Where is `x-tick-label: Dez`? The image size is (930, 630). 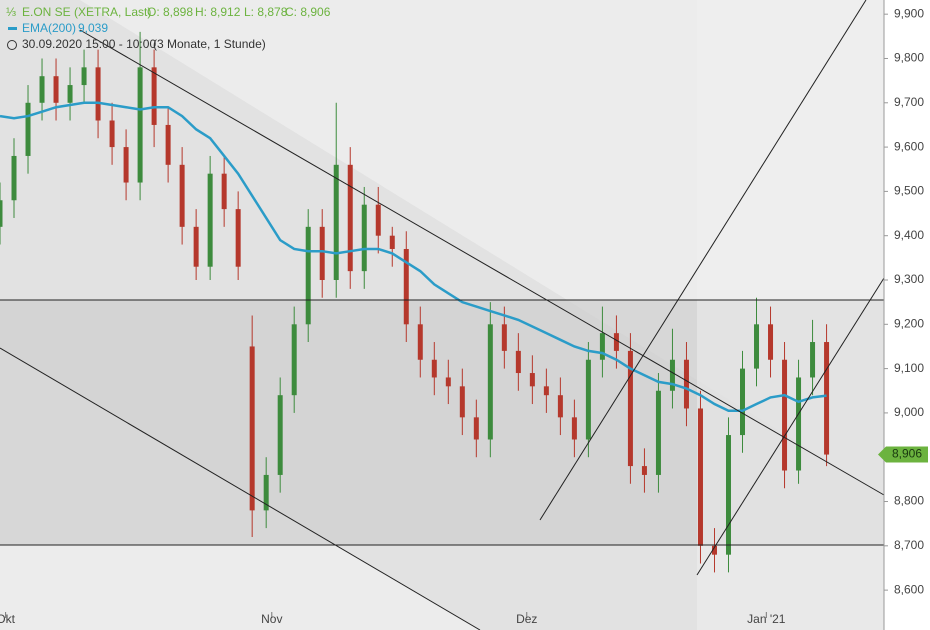
x-tick-label: Dez is located at coordinates (526, 619).